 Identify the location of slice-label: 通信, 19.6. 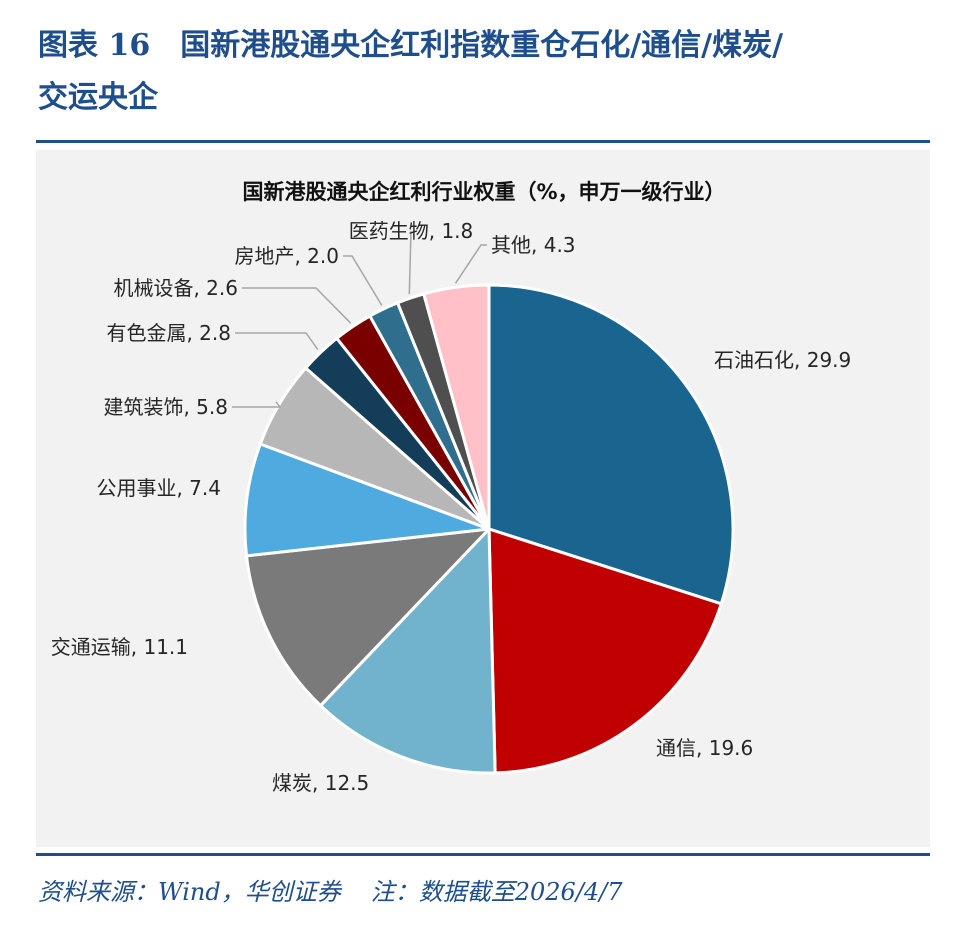
(704, 748).